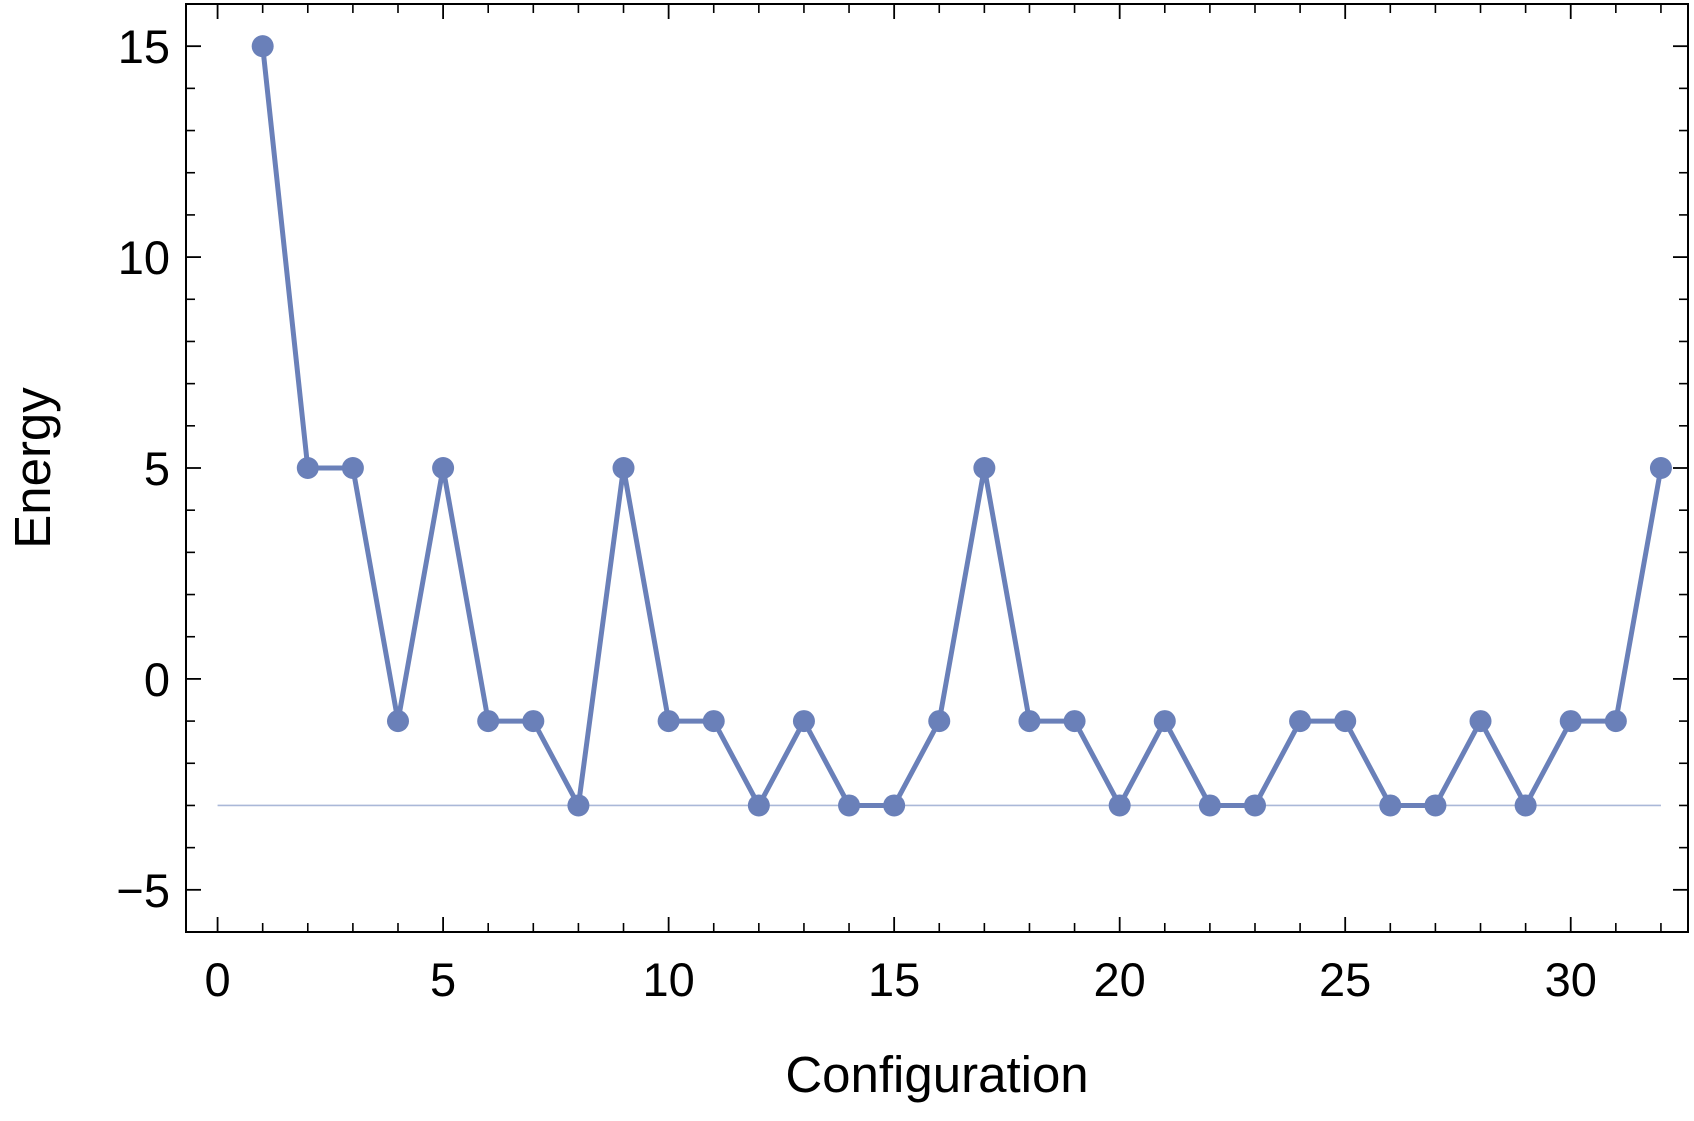 The width and height of the screenshot is (1694, 1121). I want to click on y-tick-label: −5, so click(143, 890).